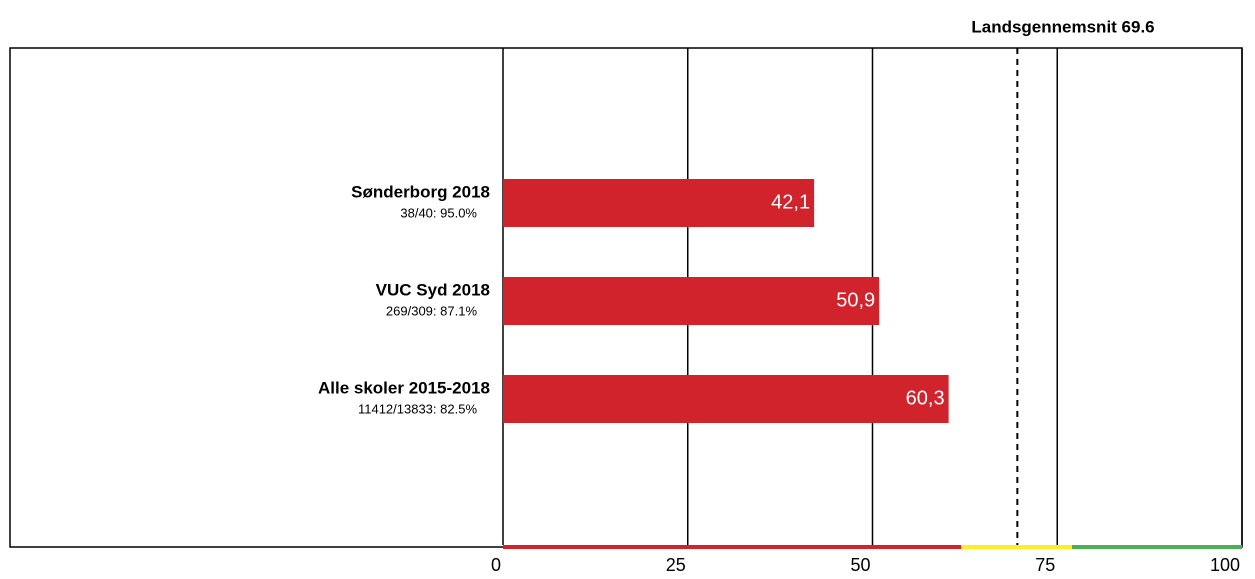  What do you see at coordinates (496, 565) in the screenshot?
I see `x-tick-label: 0` at bounding box center [496, 565].